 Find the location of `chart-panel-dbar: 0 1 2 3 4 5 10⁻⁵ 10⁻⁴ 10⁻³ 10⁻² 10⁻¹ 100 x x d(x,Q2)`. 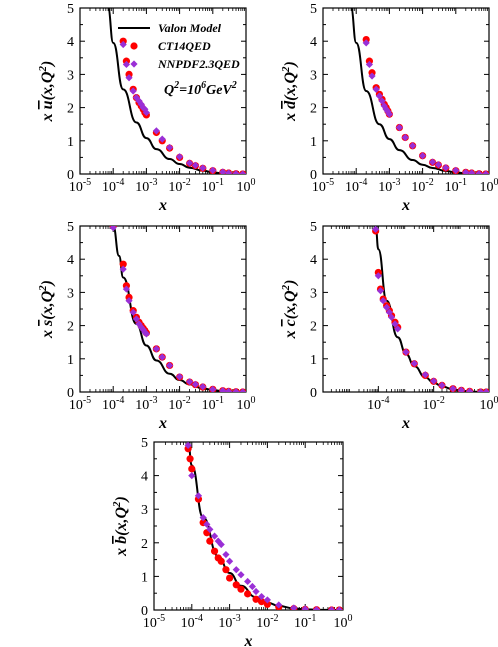

chart-panel-dbar: 0 1 2 3 4 5 10⁻⁵ 10⁻⁴ 10⁻³ 10⁻² 10⁻¹ 100 x x d(x,Q2) is located at coordinates (389, 108).